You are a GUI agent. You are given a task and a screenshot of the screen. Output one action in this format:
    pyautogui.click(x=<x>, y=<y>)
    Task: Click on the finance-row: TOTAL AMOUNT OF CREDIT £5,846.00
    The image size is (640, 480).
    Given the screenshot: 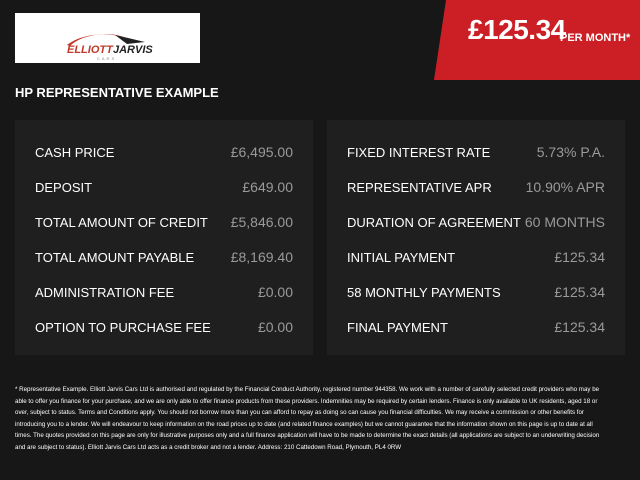 What is the action you would take?
    pyautogui.click(x=164, y=222)
    